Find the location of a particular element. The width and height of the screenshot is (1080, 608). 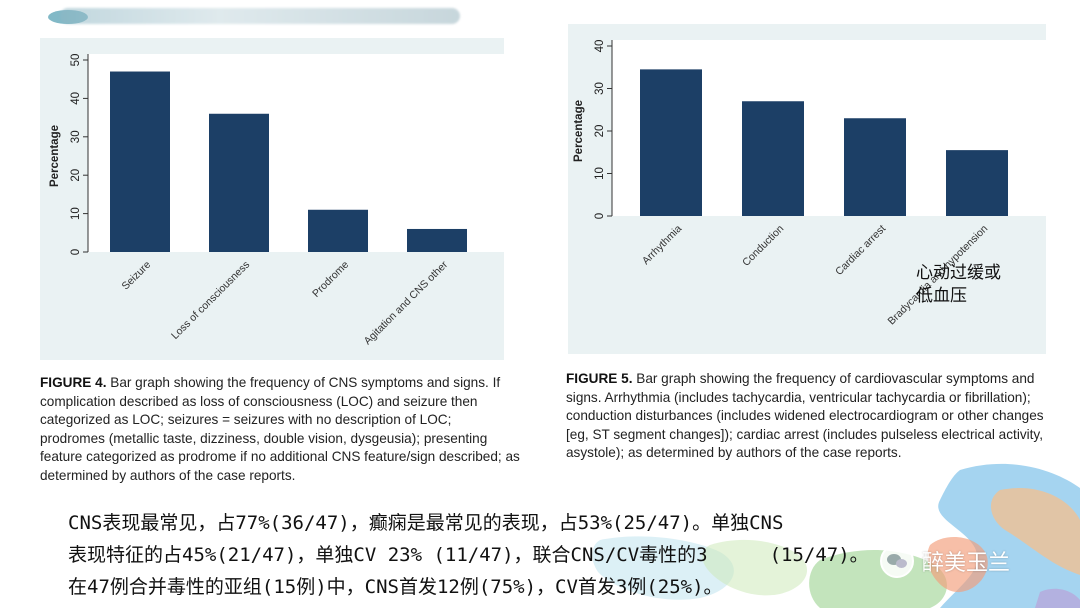

x-tick-label: Prodrome is located at coordinates (330, 279).